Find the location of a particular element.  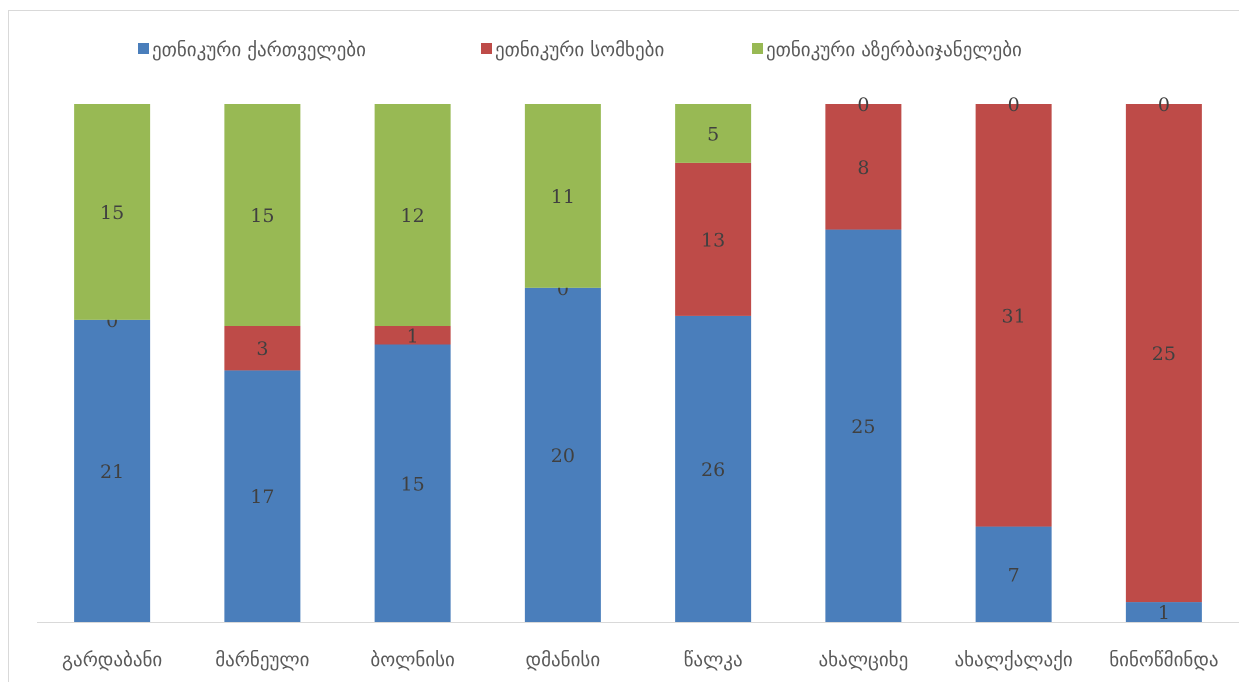

data-label-3-1: 15 is located at coordinates (413, 484).